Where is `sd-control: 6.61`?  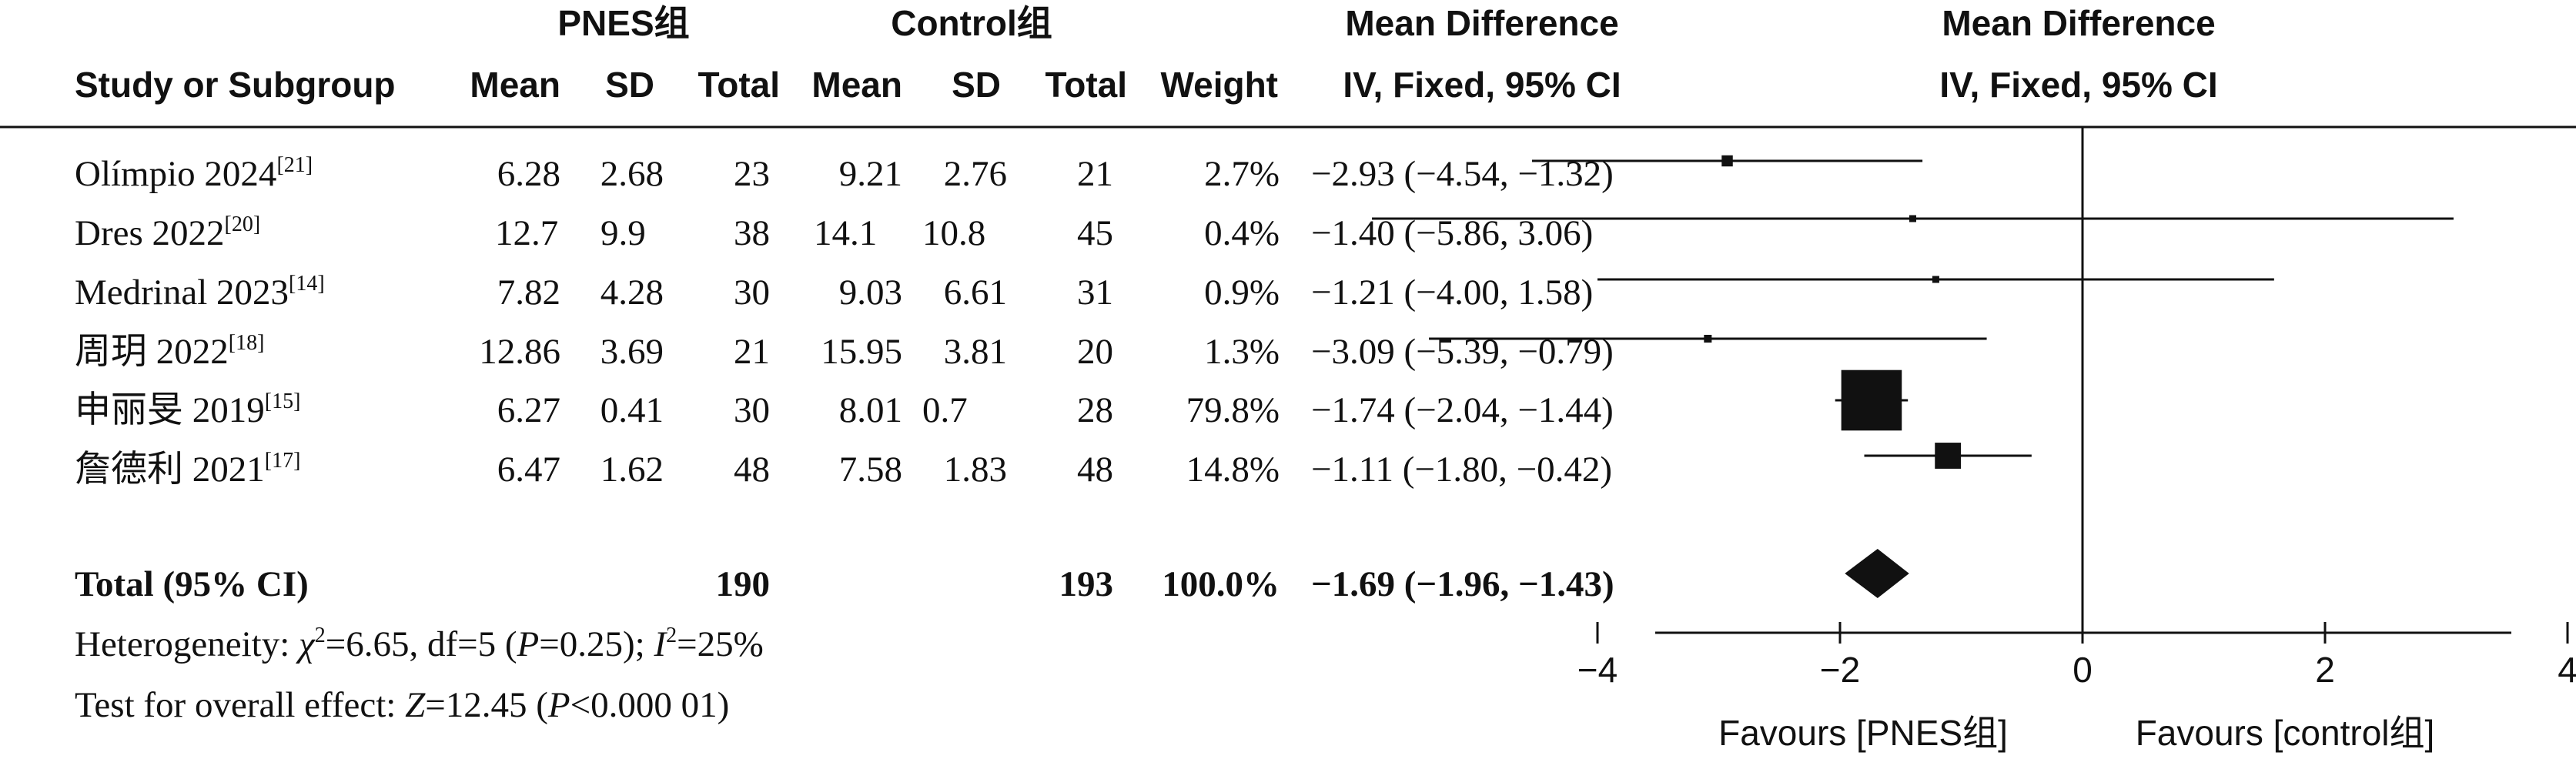 sd-control: 6.61 is located at coordinates (975, 293).